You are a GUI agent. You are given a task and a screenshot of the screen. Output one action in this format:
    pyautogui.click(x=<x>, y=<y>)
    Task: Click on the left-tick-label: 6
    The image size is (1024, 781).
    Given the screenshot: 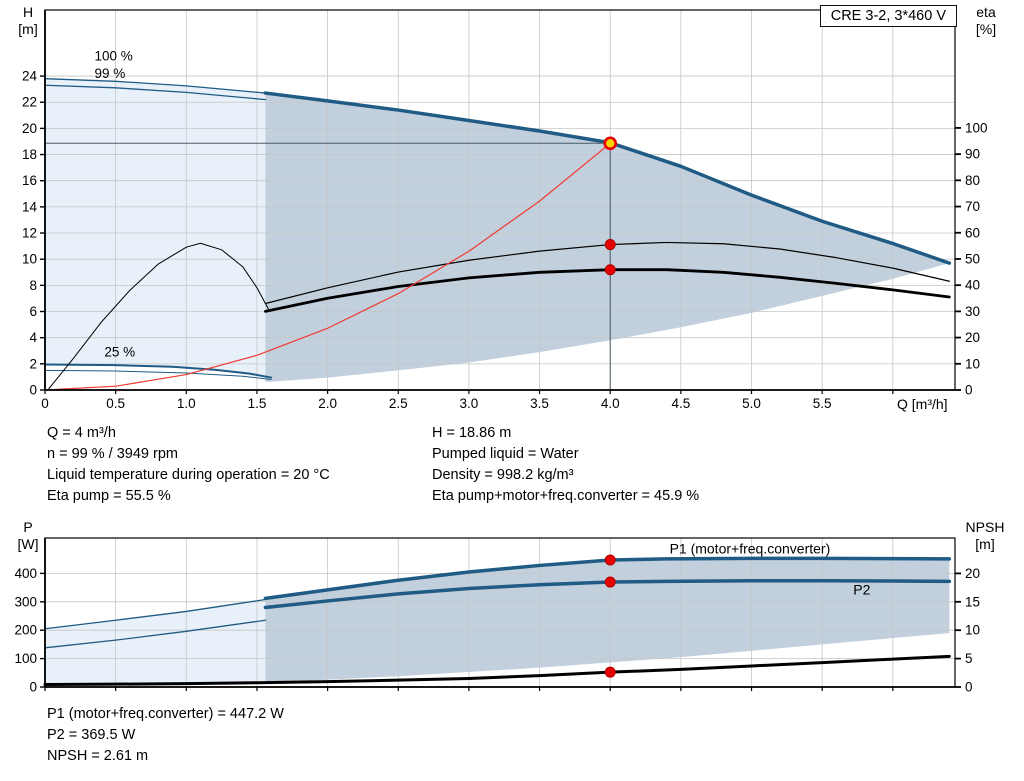 What is the action you would take?
    pyautogui.click(x=33, y=311)
    